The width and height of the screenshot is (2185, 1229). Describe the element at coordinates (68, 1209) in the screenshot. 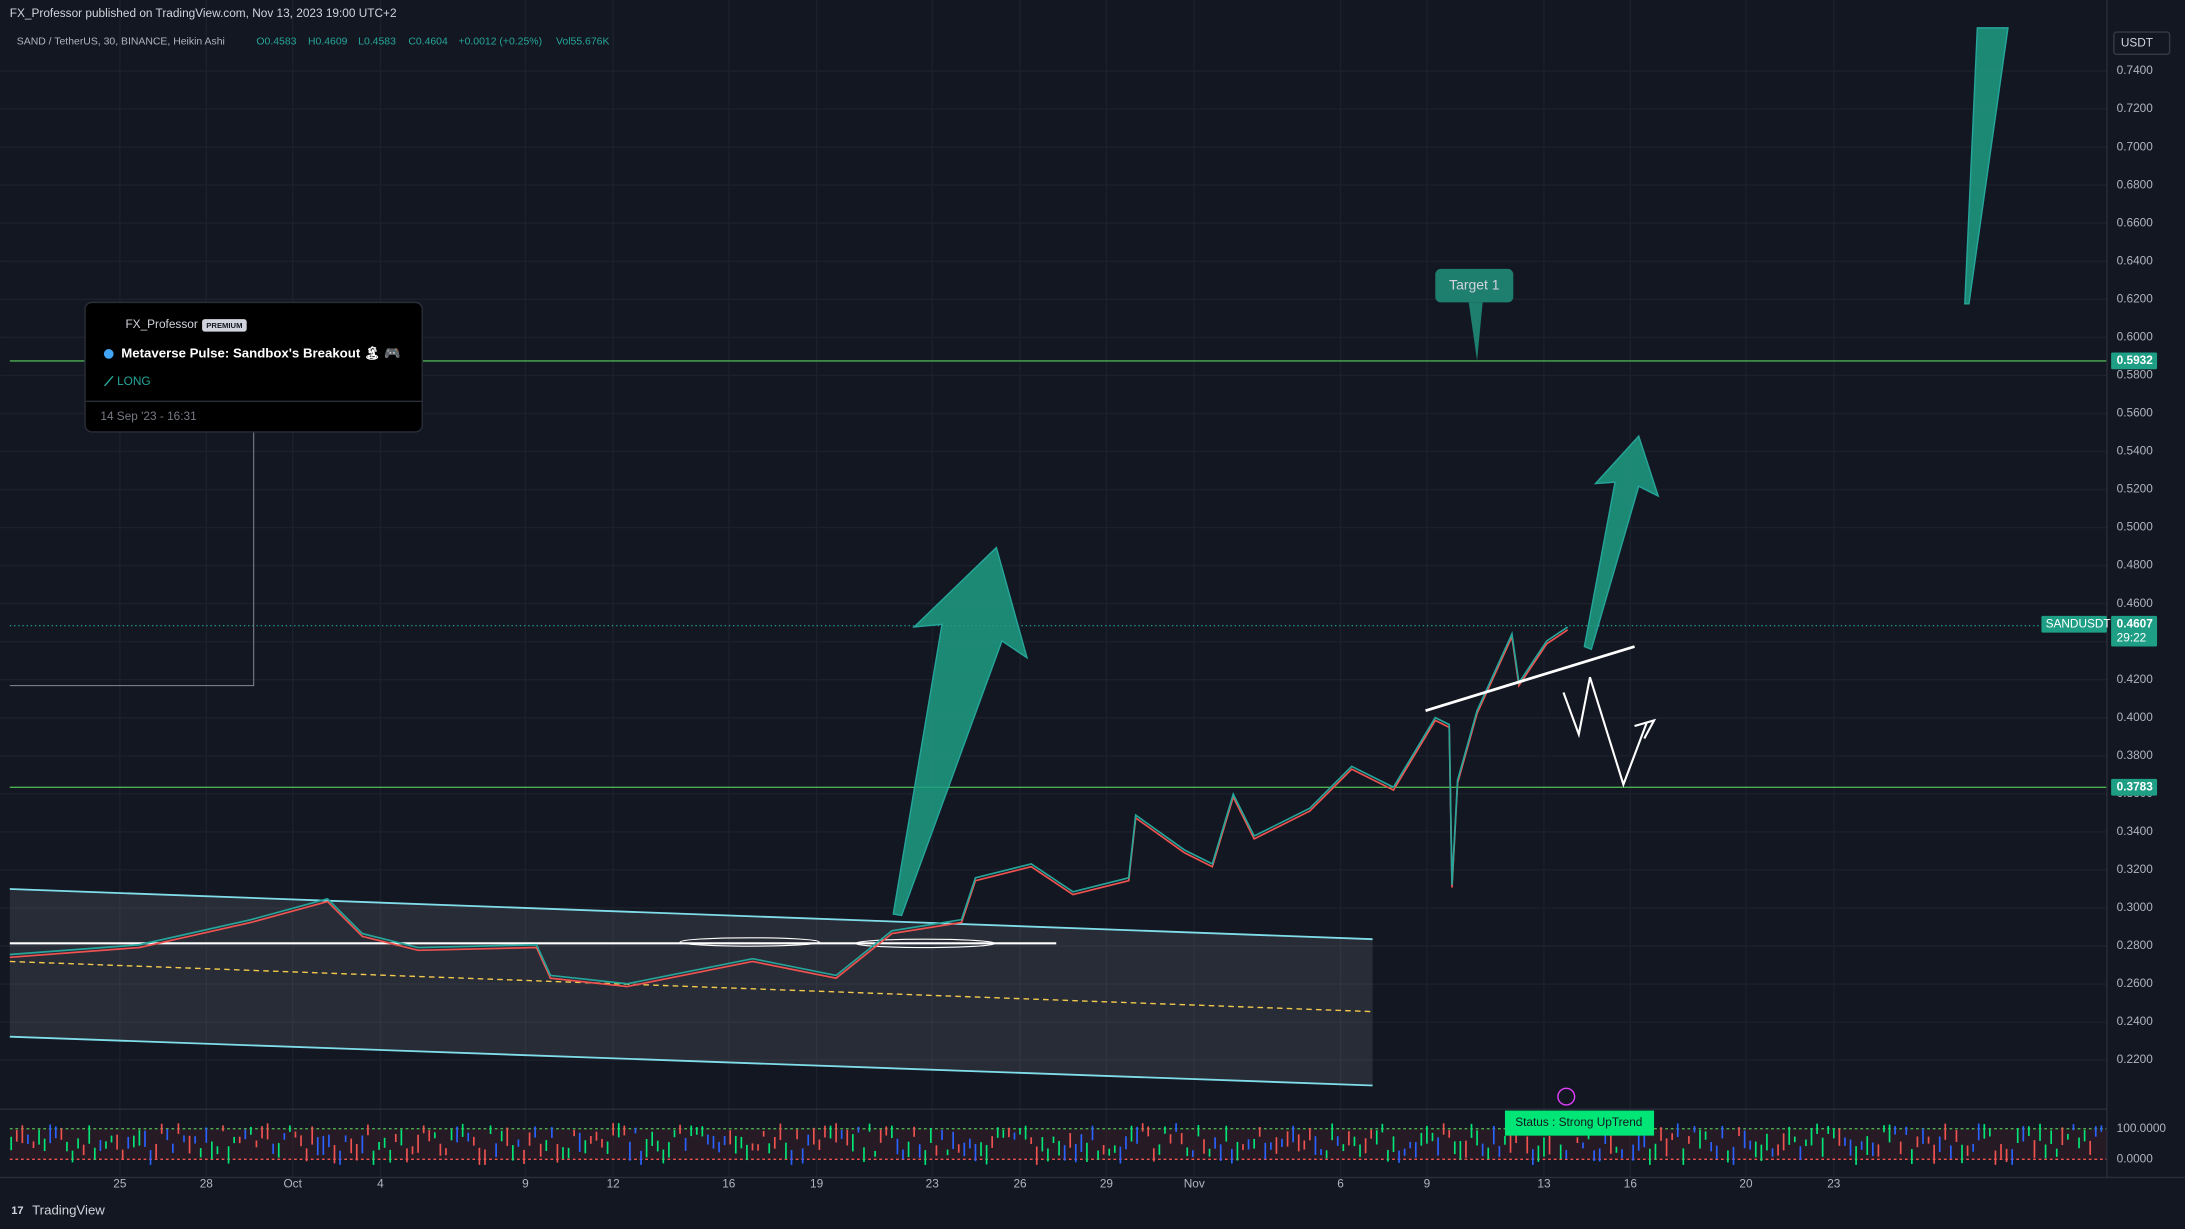

I see `brand: TradingView` at that location.